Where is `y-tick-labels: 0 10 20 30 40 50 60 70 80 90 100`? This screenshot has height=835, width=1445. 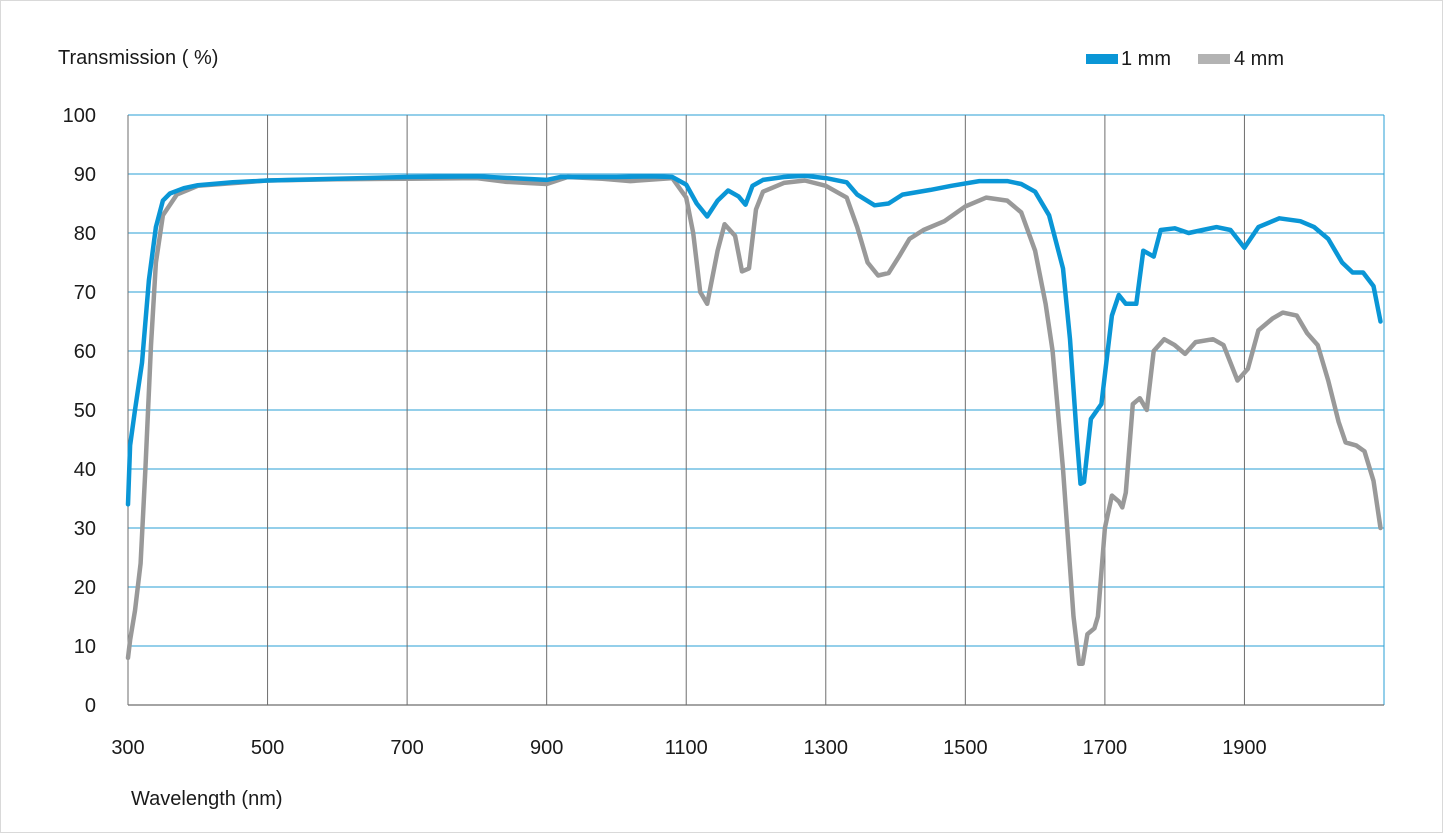
y-tick-labels: 0 10 20 30 40 50 60 70 80 90 100 is located at coordinates (79, 411).